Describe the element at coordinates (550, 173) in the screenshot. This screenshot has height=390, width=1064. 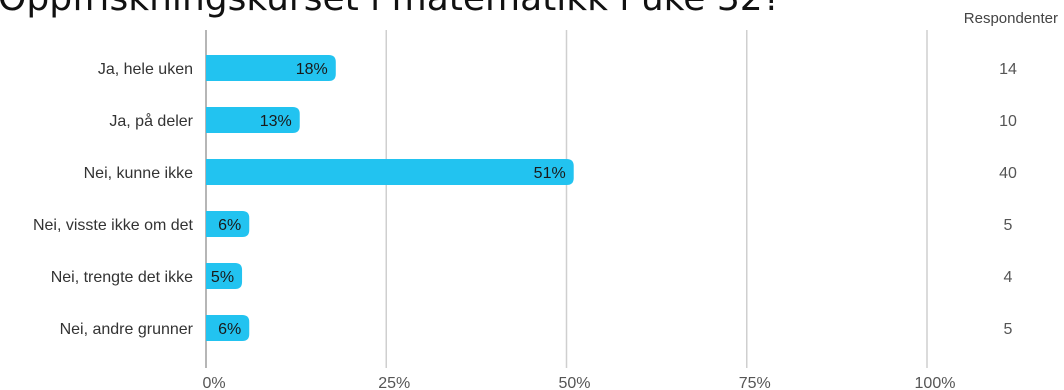
I see `value-label: 51%` at that location.